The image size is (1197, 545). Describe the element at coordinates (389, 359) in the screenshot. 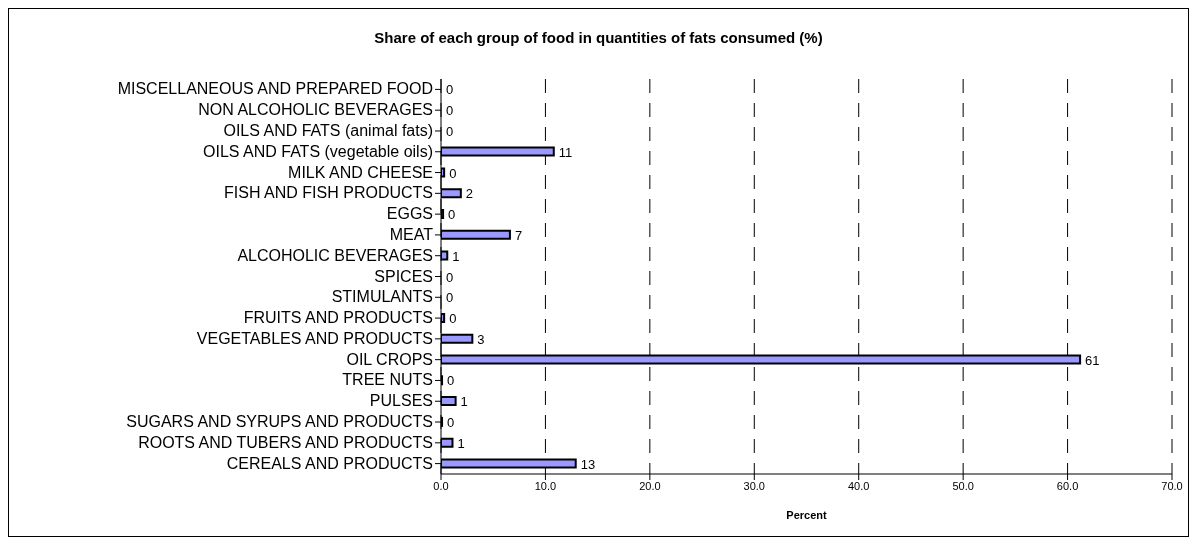

I see `y-tick-label: OIL CROPS` at that location.